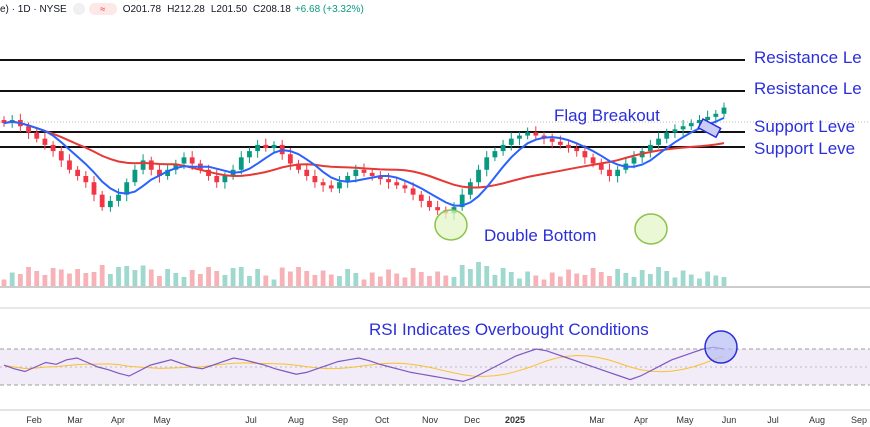  What do you see at coordinates (509, 329) in the screenshot?
I see `rsi-annotation: RSI Indicates Overbought Conditions` at bounding box center [509, 329].